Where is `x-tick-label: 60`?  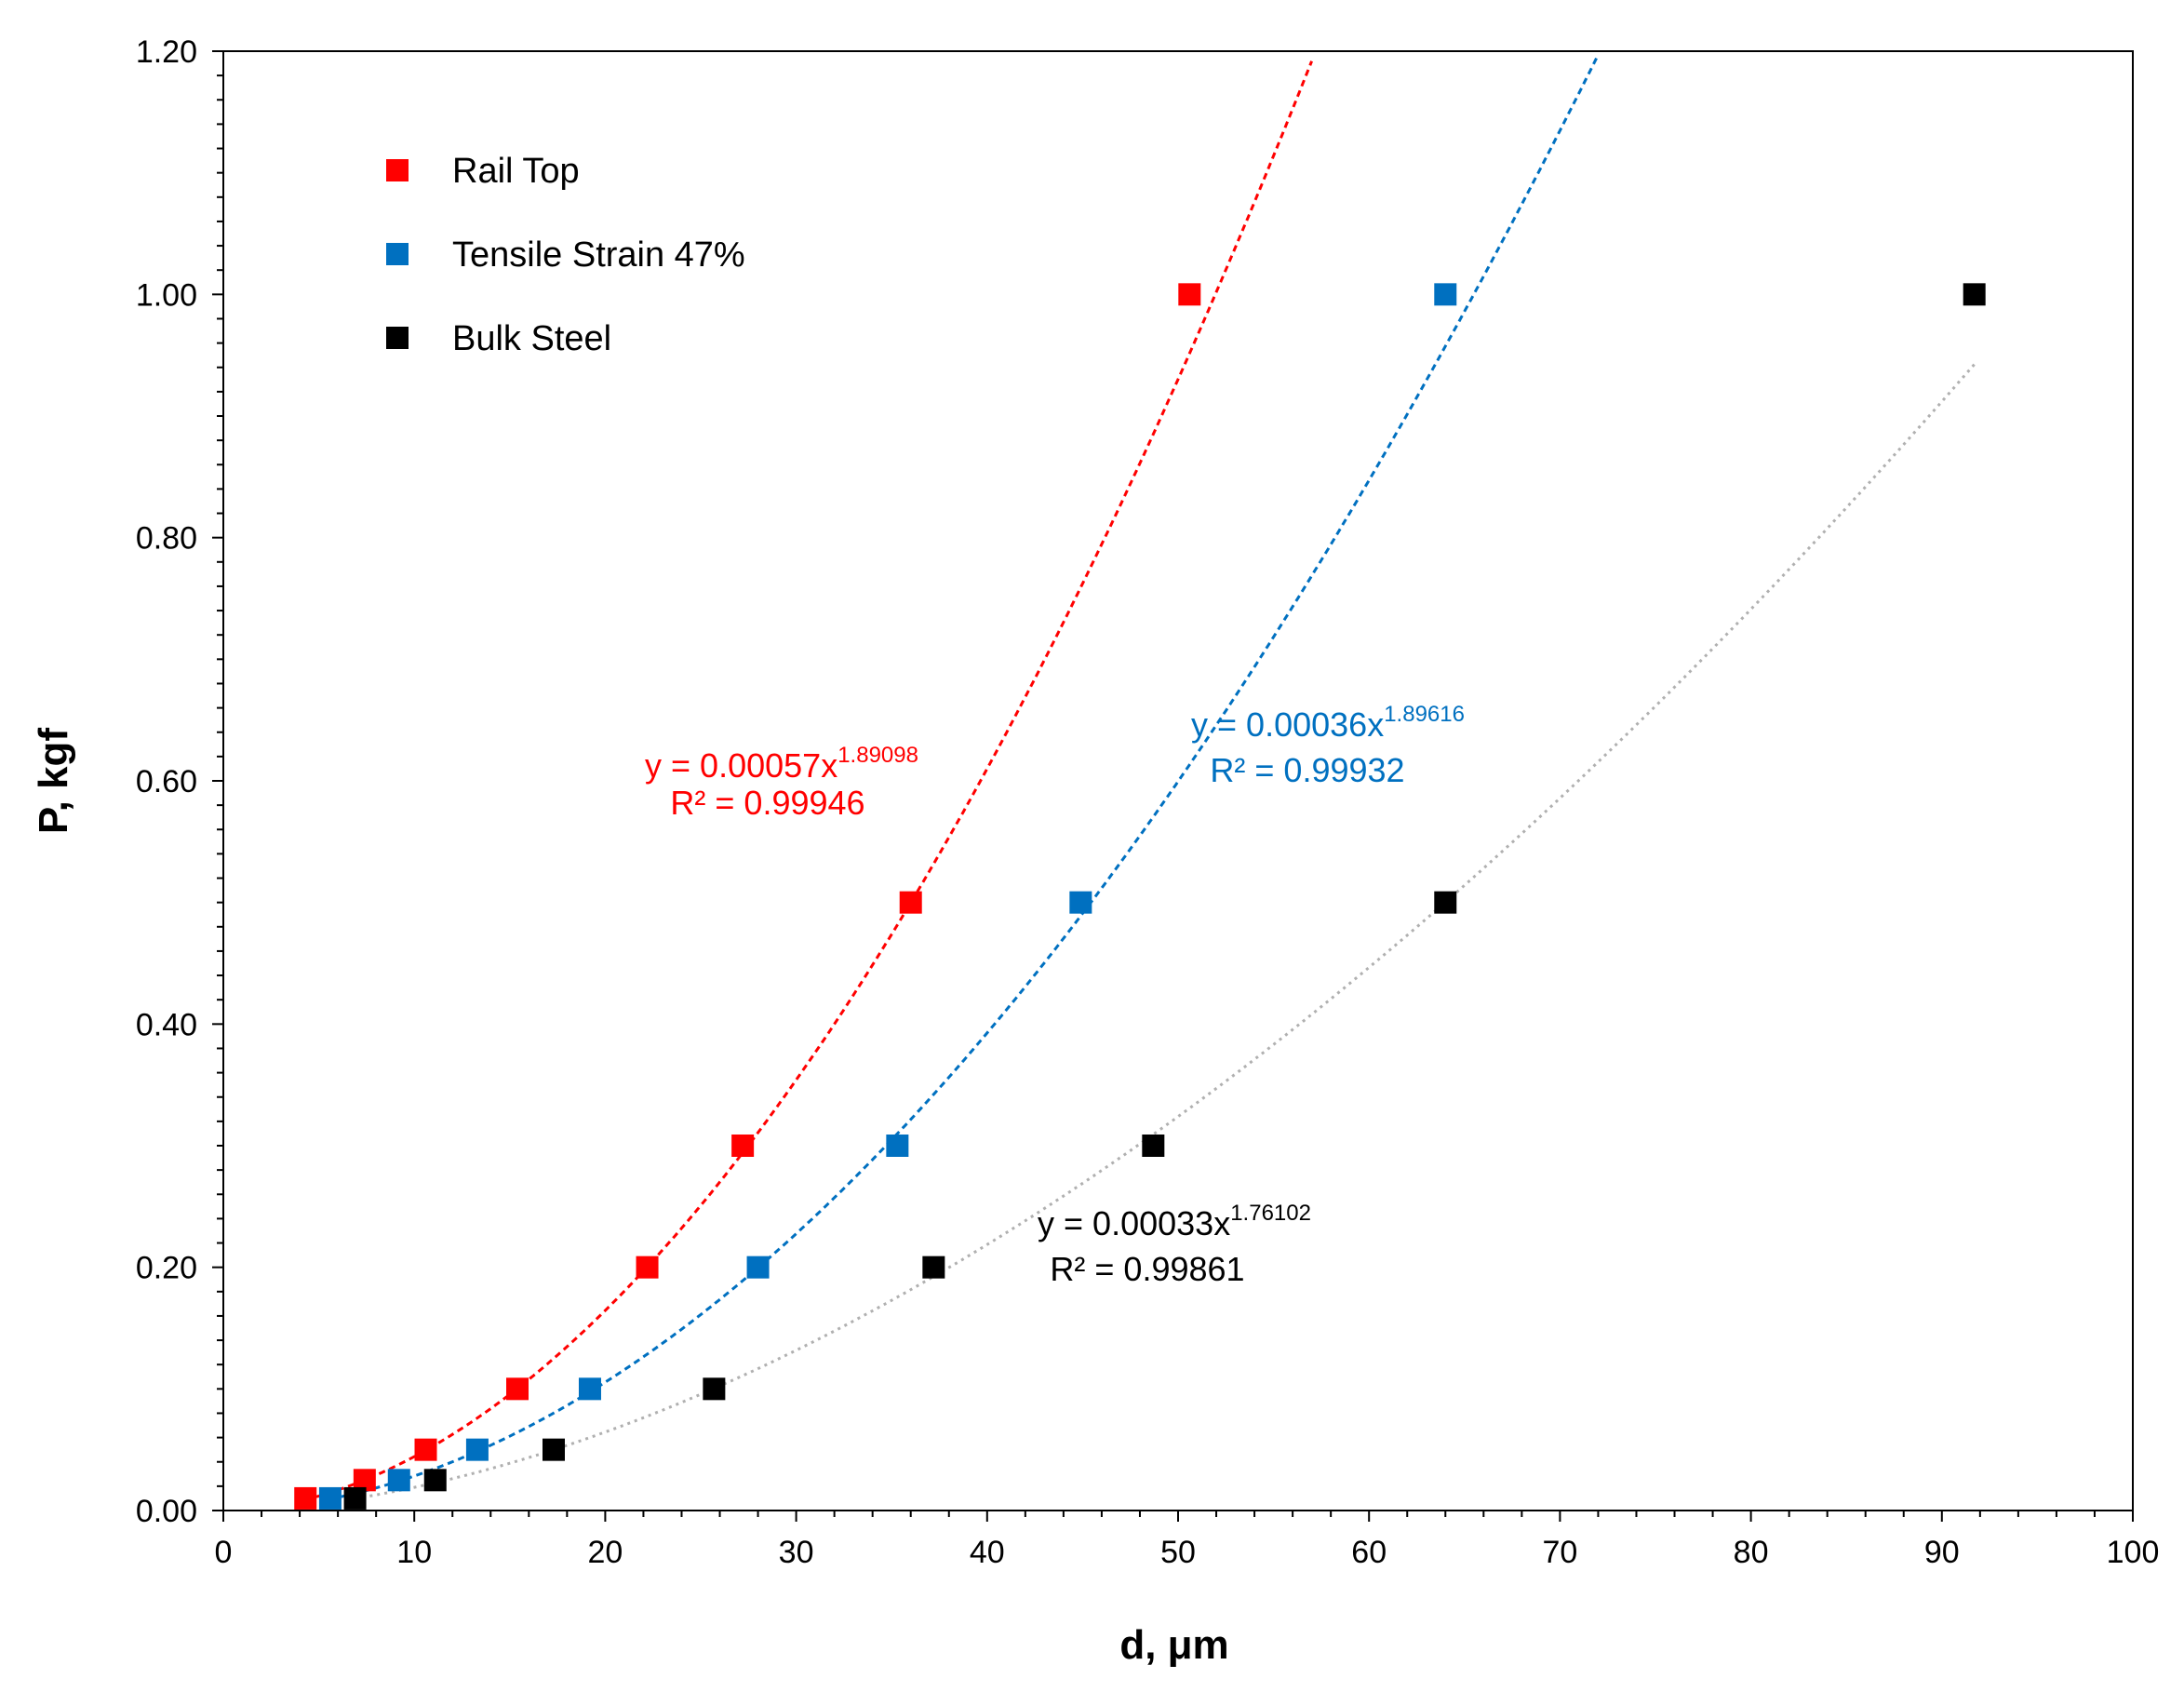
x-tick-label: 60 is located at coordinates (1369, 1552).